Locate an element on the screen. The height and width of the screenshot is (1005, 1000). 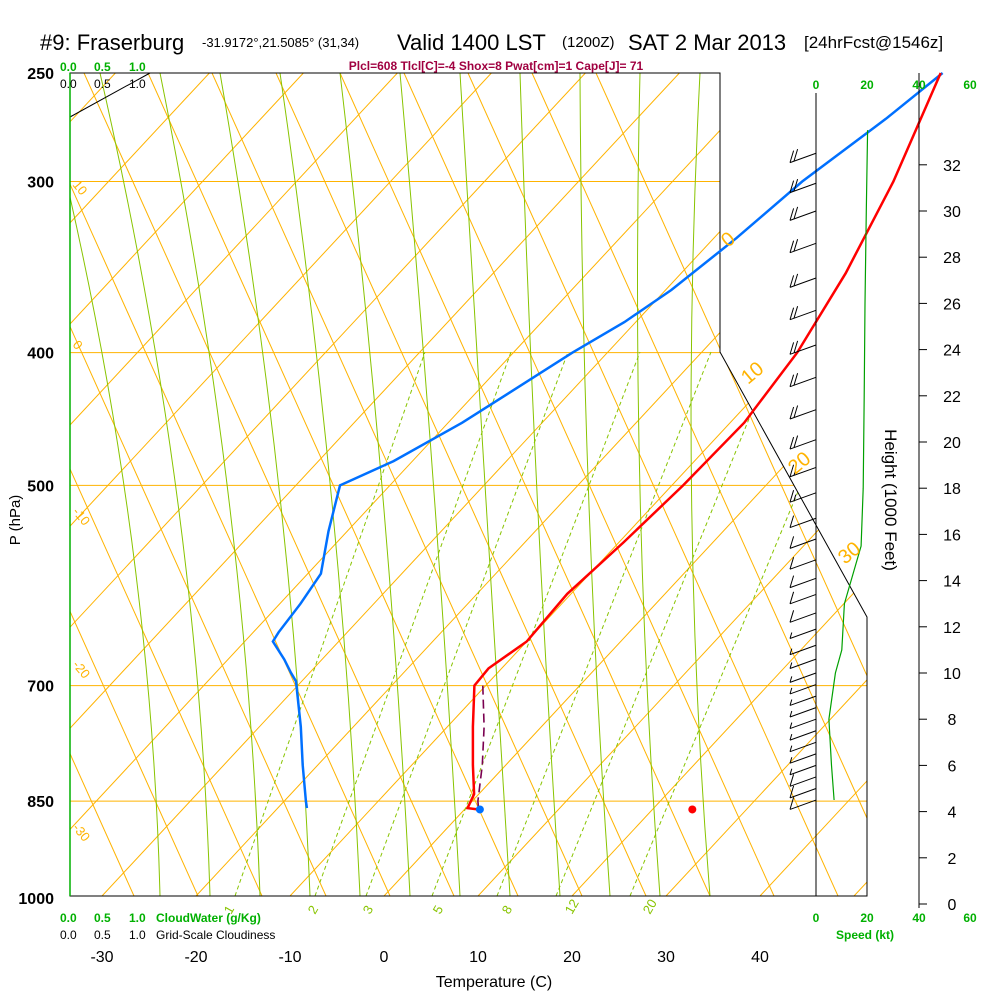
mixing-ratio-label: 5 is located at coordinates (438, 910).